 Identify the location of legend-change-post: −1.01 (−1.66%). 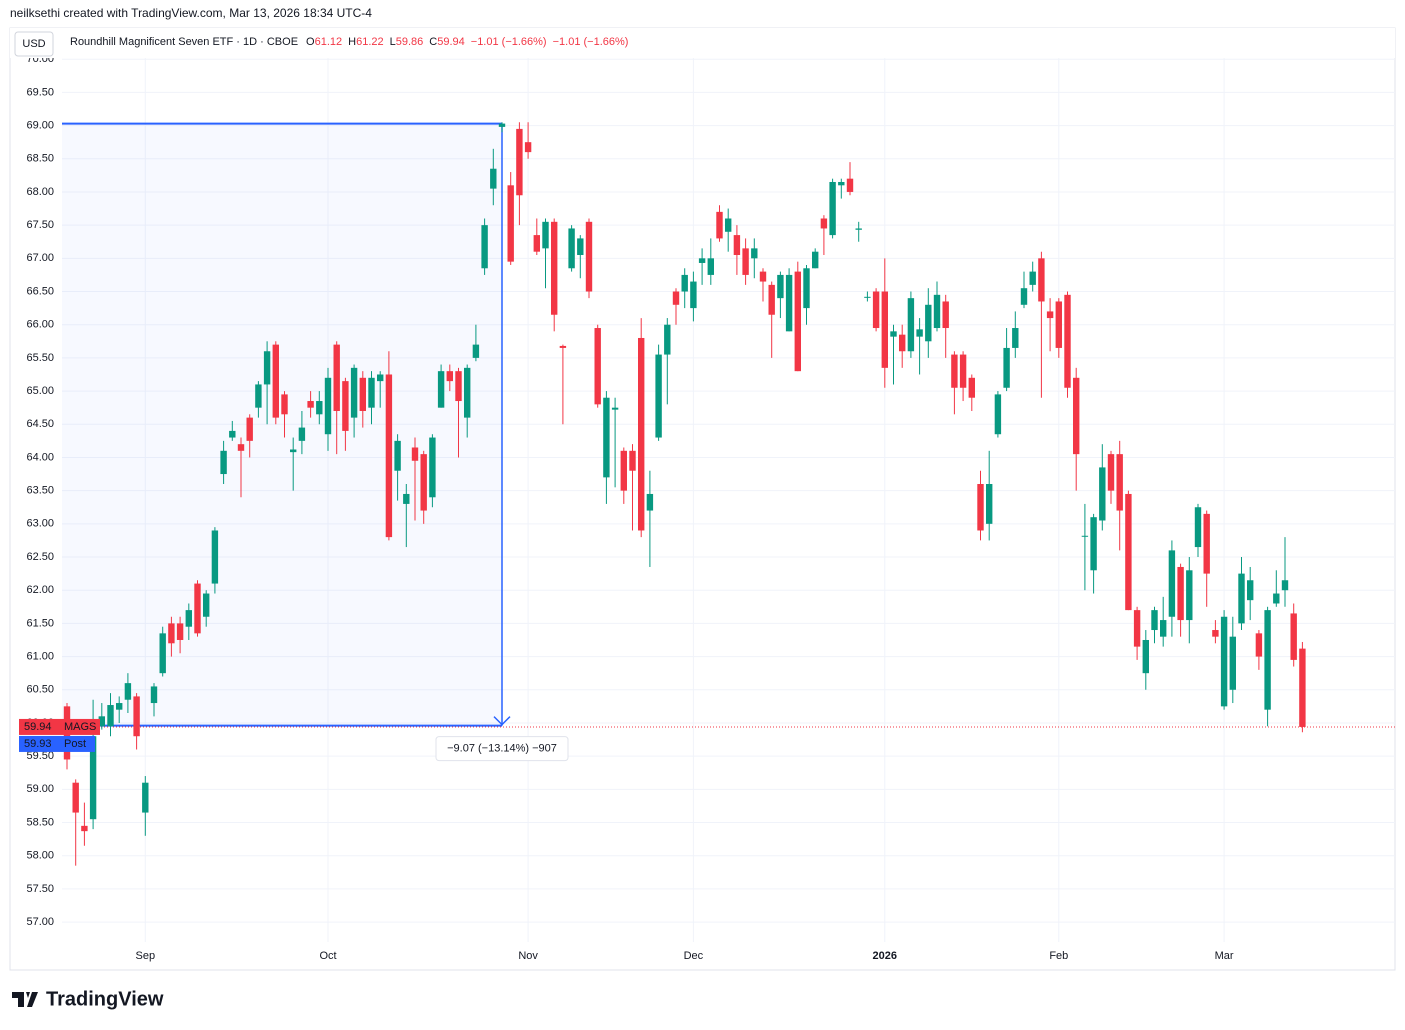
(591, 42).